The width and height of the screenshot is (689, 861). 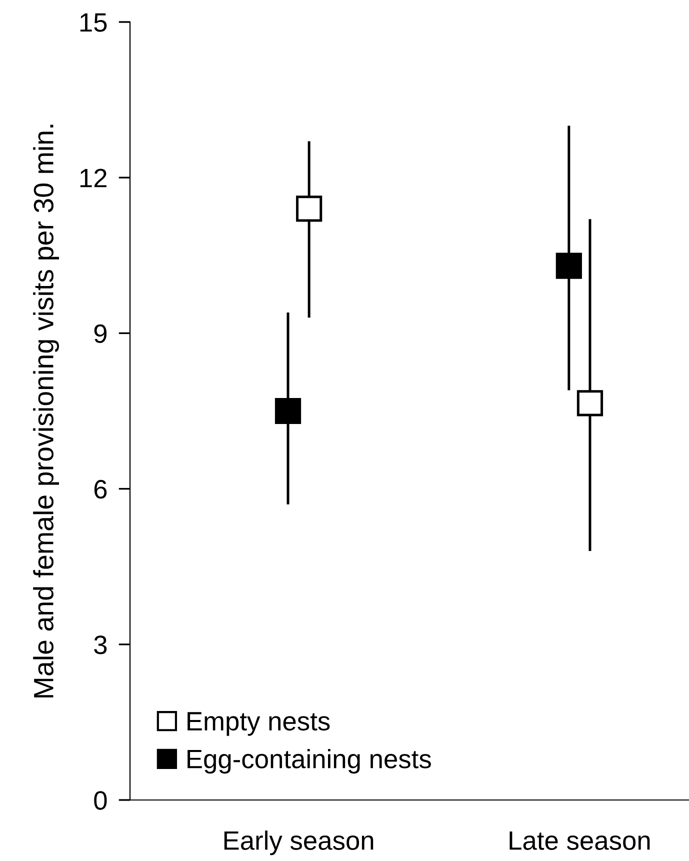 What do you see at coordinates (580, 841) in the screenshot?
I see `x-tick-label: Late season` at bounding box center [580, 841].